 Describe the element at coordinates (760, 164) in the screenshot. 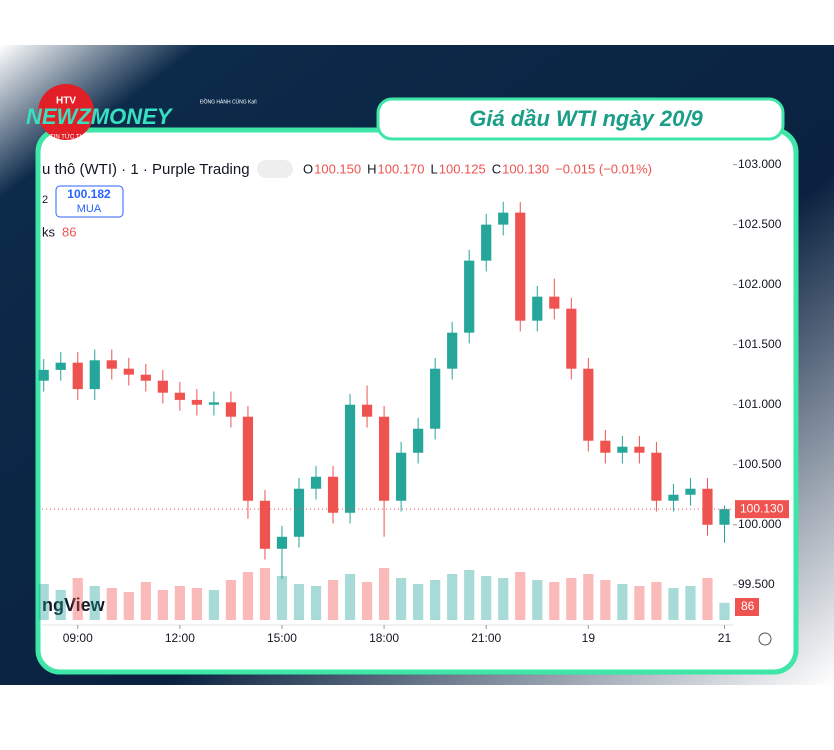

I see `y-tick-label: 103.000` at that location.